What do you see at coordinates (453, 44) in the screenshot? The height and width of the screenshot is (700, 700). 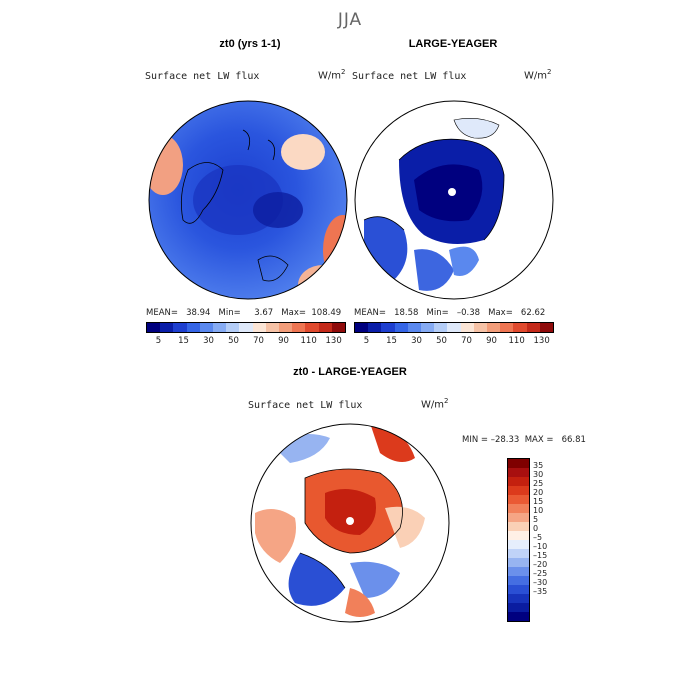 I see `panel-b-title: LARGE-YEAGER` at bounding box center [453, 44].